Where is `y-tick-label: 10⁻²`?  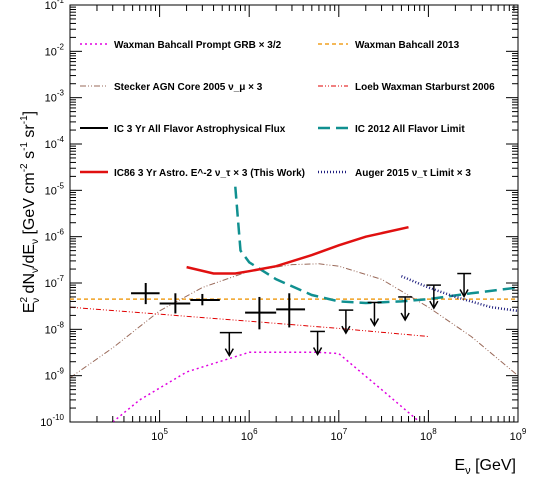
y-tick-label: 10⁻² is located at coordinates (55, 50).